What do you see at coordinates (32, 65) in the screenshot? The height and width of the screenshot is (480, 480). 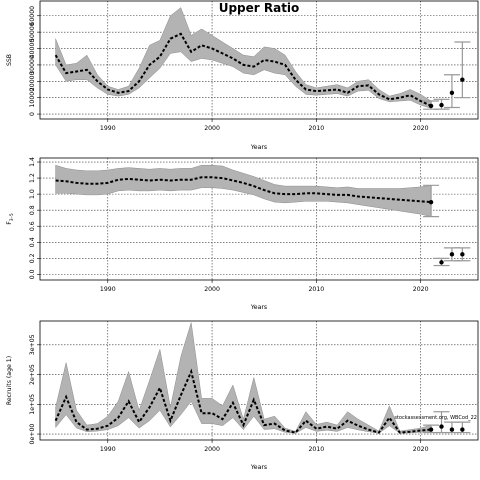 I see `y-tick-label: 30000` at bounding box center [32, 65].